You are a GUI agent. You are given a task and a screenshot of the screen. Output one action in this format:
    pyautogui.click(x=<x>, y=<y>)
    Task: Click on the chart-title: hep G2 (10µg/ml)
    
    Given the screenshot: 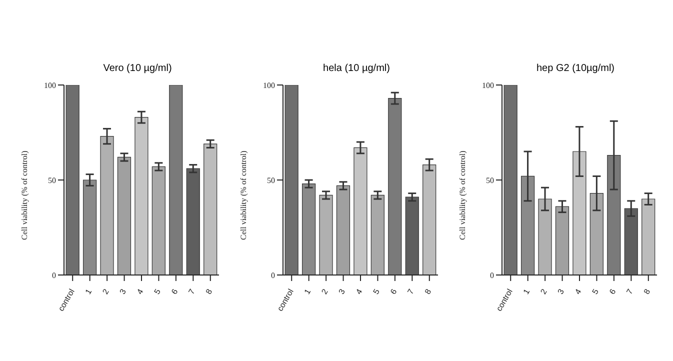 What is the action you would take?
    pyautogui.click(x=575, y=69)
    